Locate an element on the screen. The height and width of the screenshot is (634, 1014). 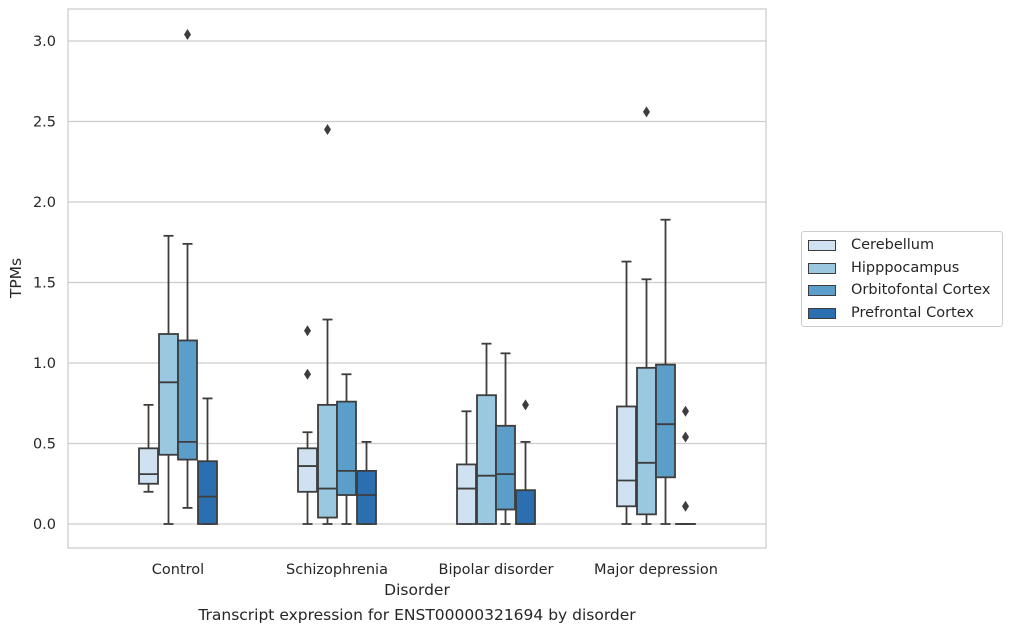
x-tick-label: Control is located at coordinates (178, 570).